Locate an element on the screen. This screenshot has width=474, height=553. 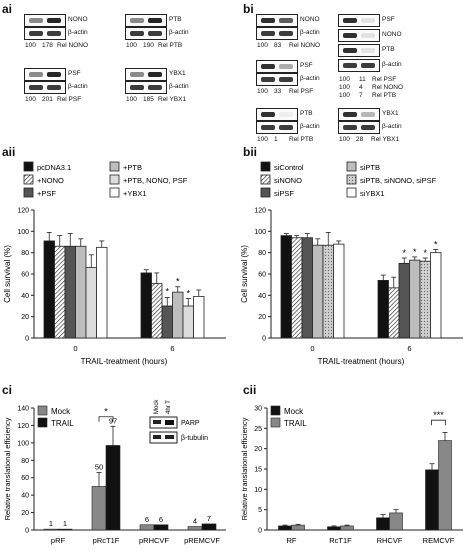
rel-label: Rel PSF is located at coordinates (384, 79).